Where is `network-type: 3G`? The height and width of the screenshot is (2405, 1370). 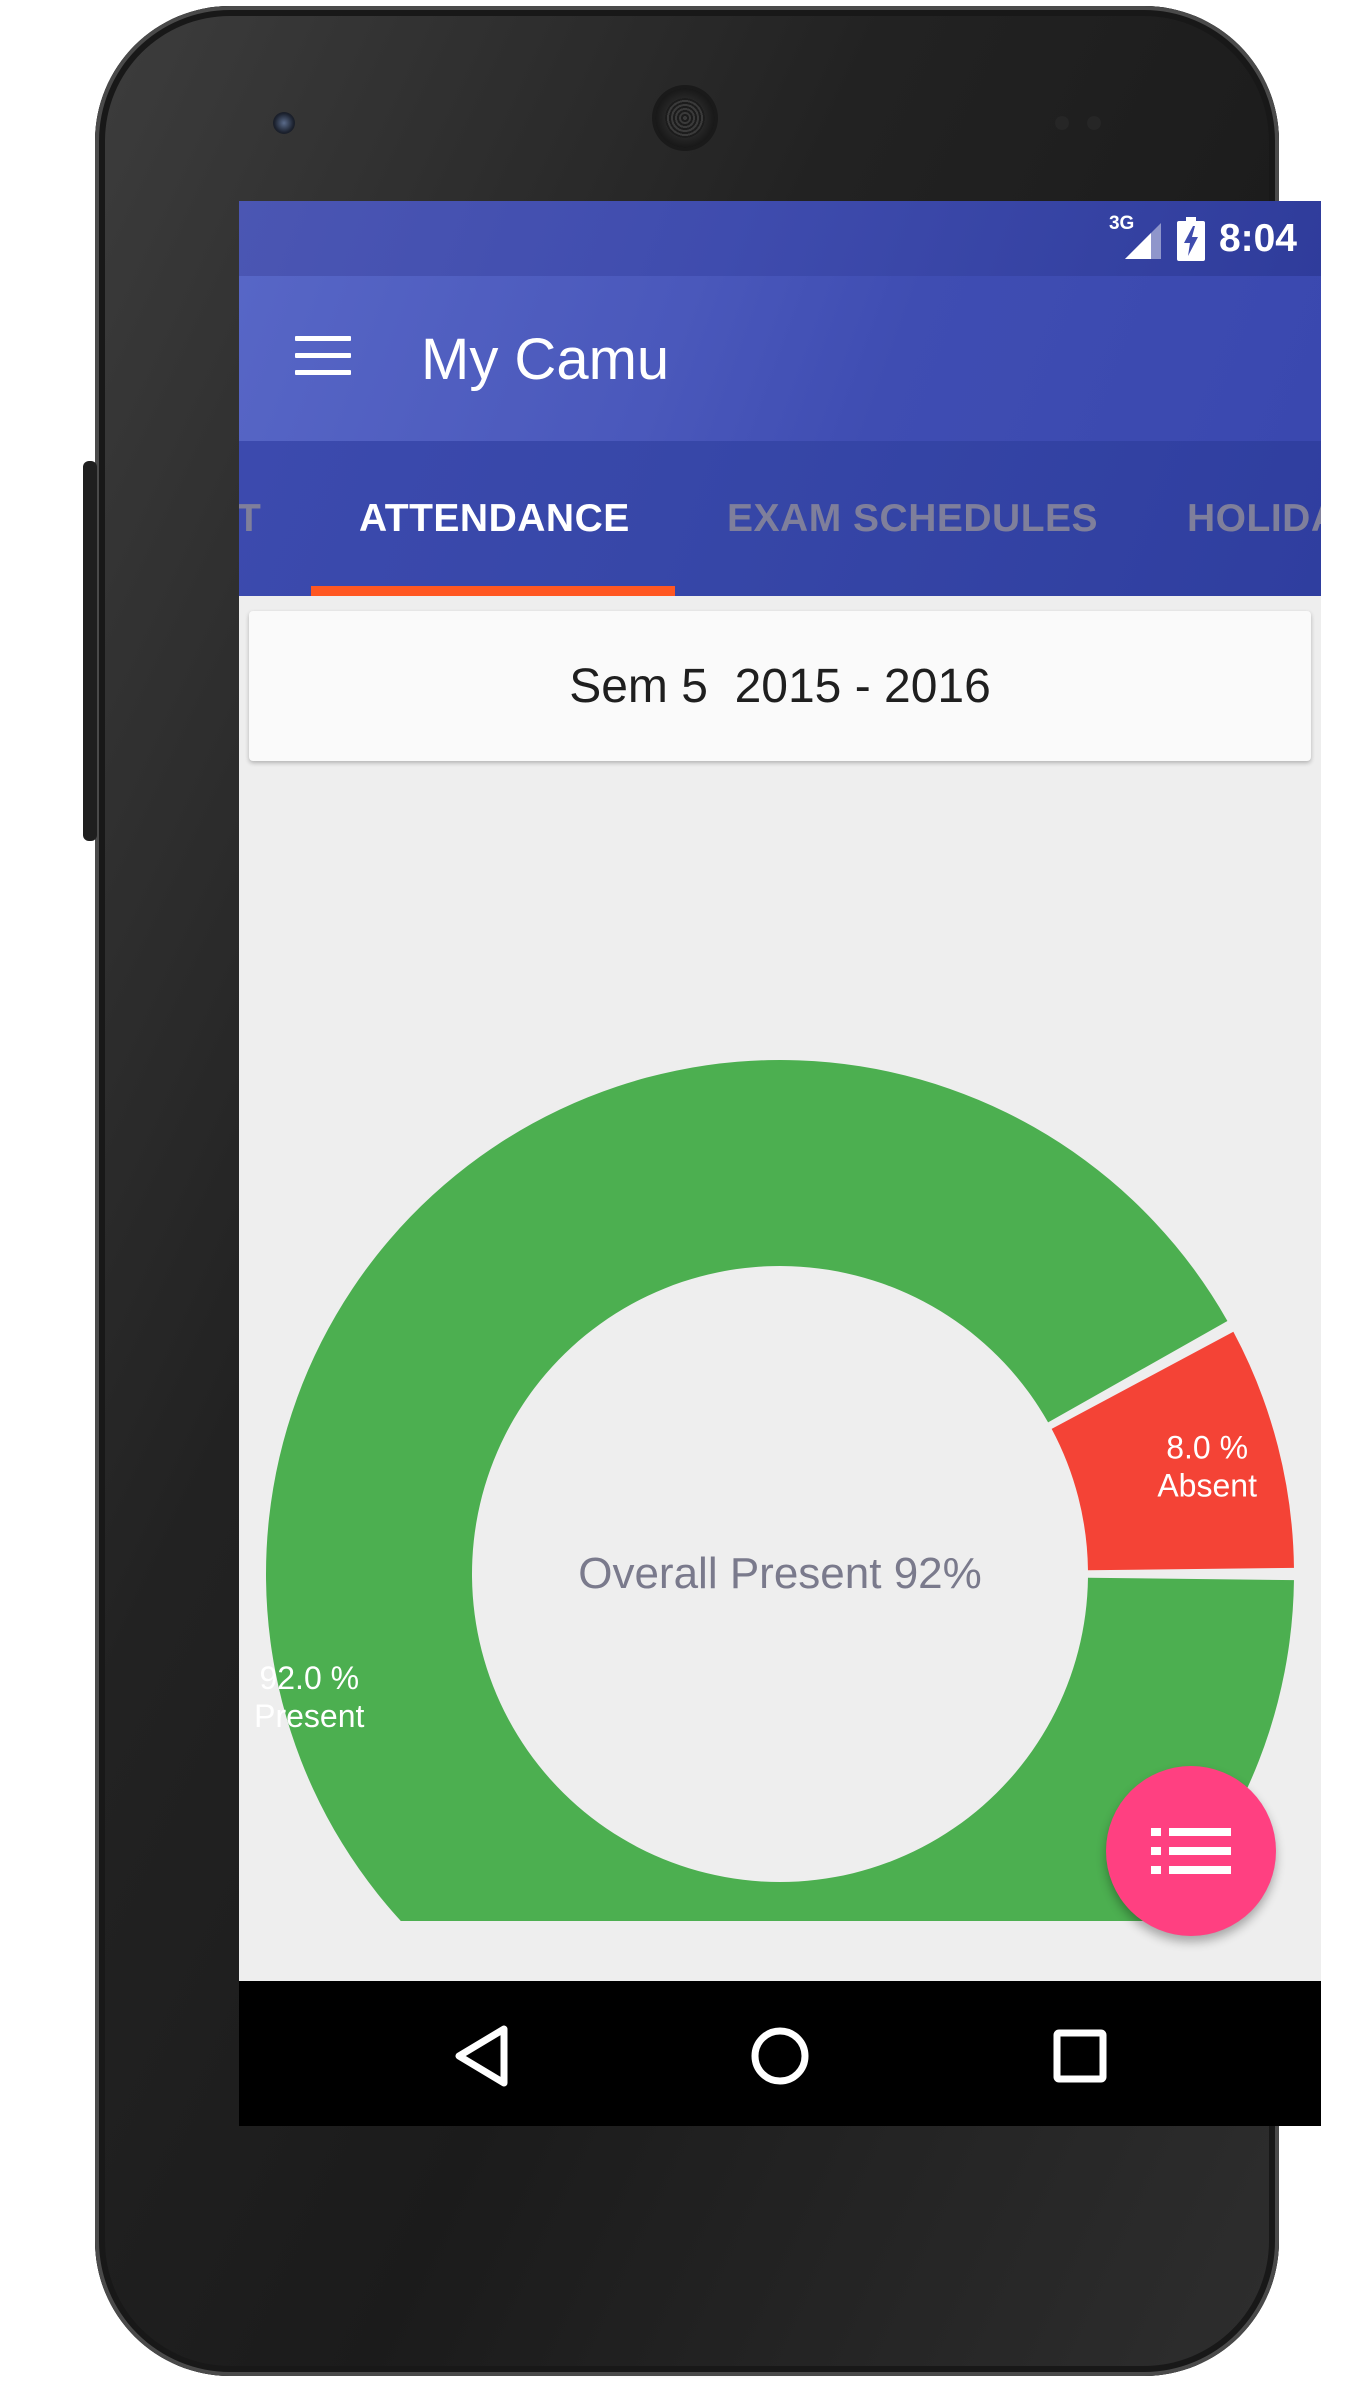 network-type: 3G is located at coordinates (1121, 223).